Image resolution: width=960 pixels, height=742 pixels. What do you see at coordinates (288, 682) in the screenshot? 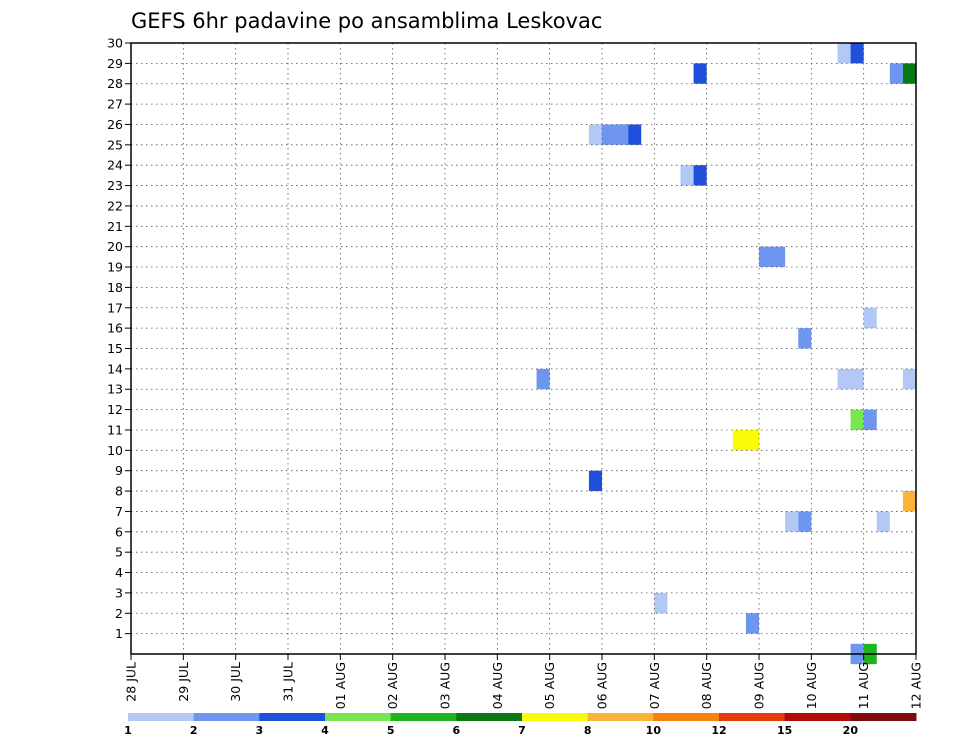
I see `x-tick-label: 31 JUL` at bounding box center [288, 682].